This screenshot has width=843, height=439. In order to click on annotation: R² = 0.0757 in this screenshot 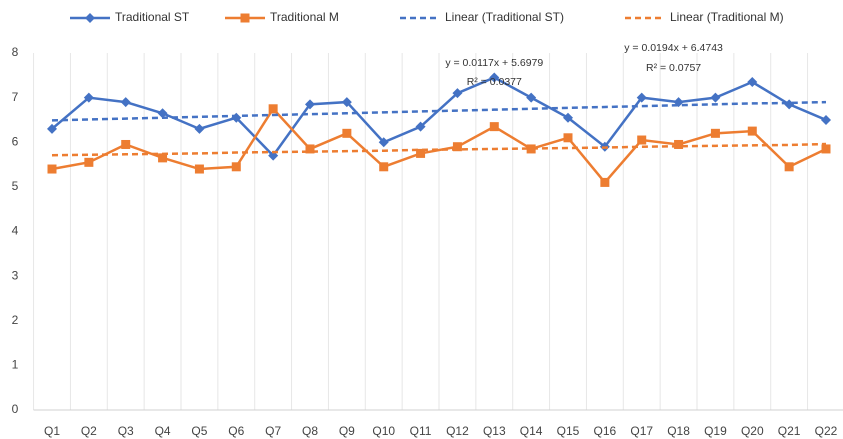, I will do `click(673, 68)`.